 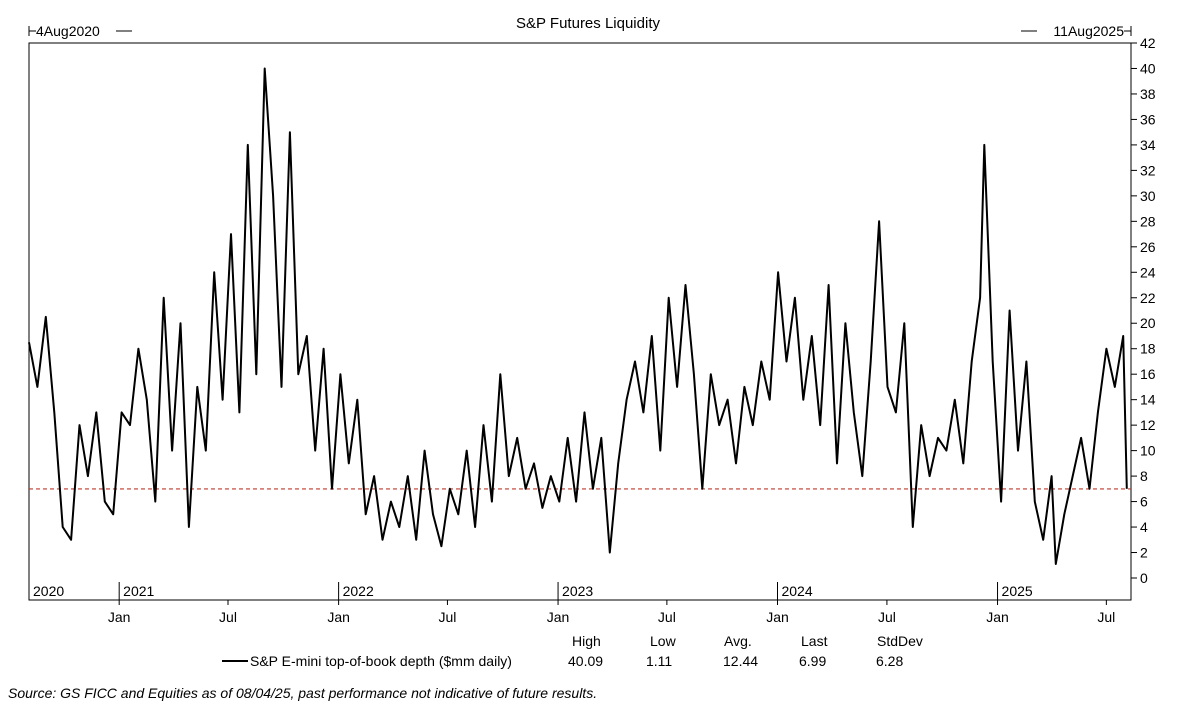 I want to click on y-tick-label: 26, so click(x=1148, y=247).